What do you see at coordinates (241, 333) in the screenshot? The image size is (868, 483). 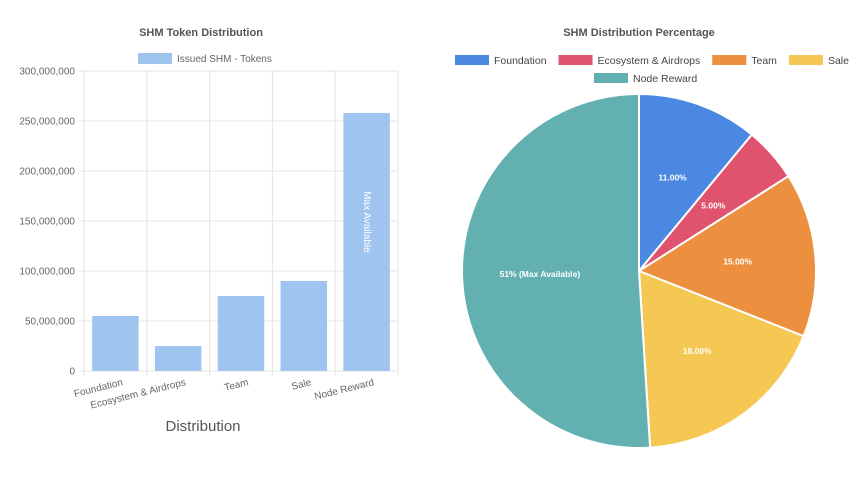 I see `bar-team` at bounding box center [241, 333].